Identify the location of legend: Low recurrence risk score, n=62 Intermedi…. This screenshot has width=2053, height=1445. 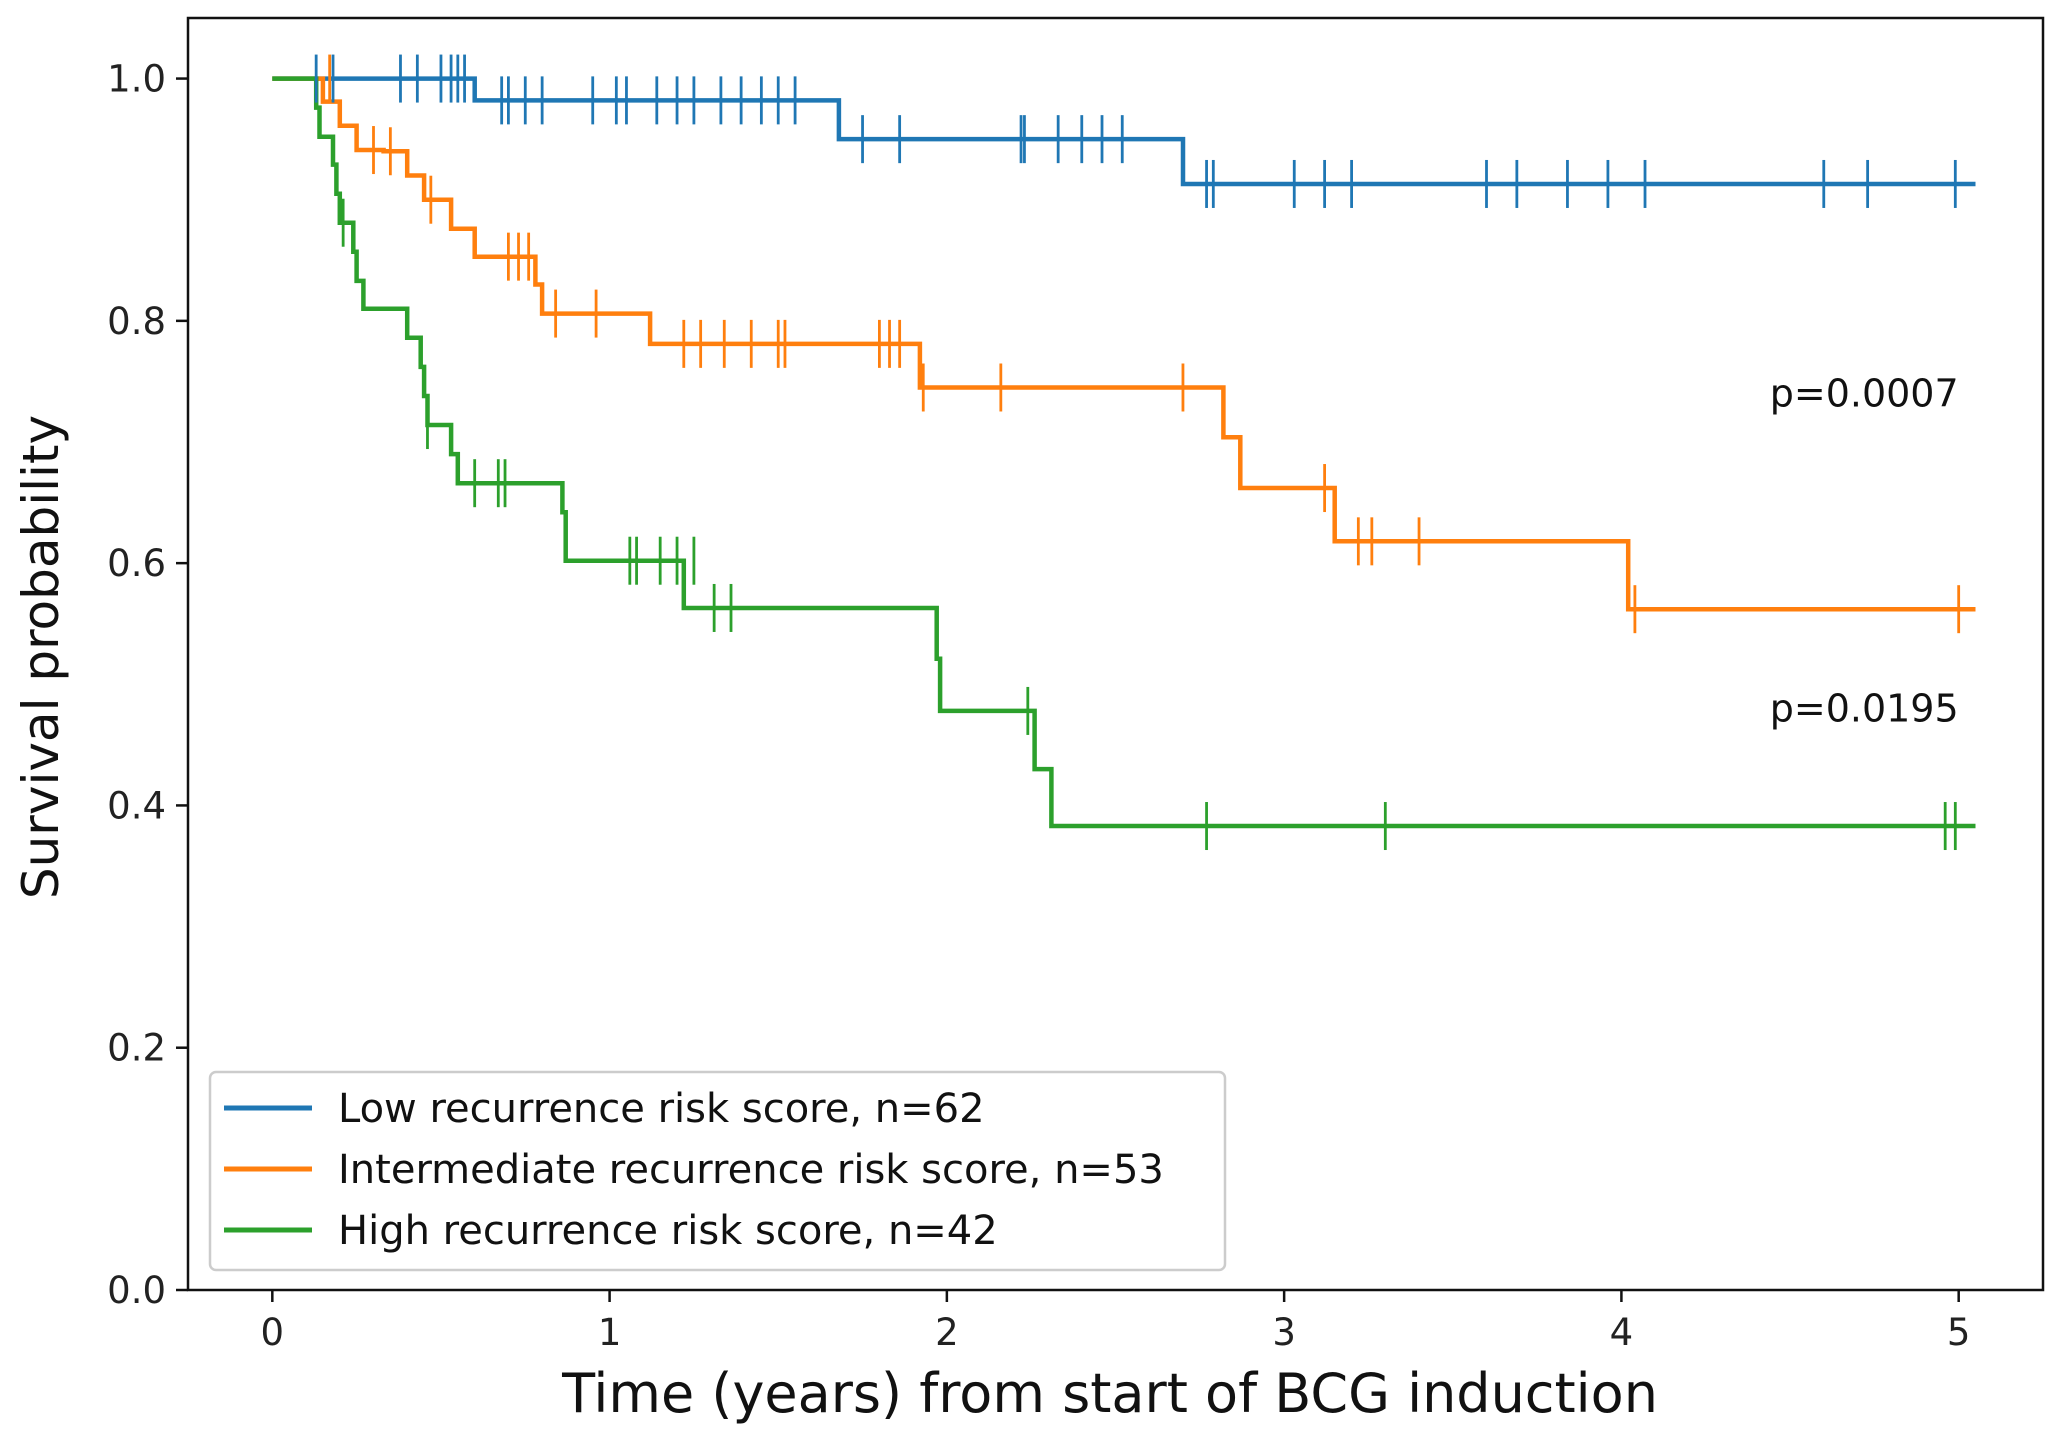
(717, 1171).